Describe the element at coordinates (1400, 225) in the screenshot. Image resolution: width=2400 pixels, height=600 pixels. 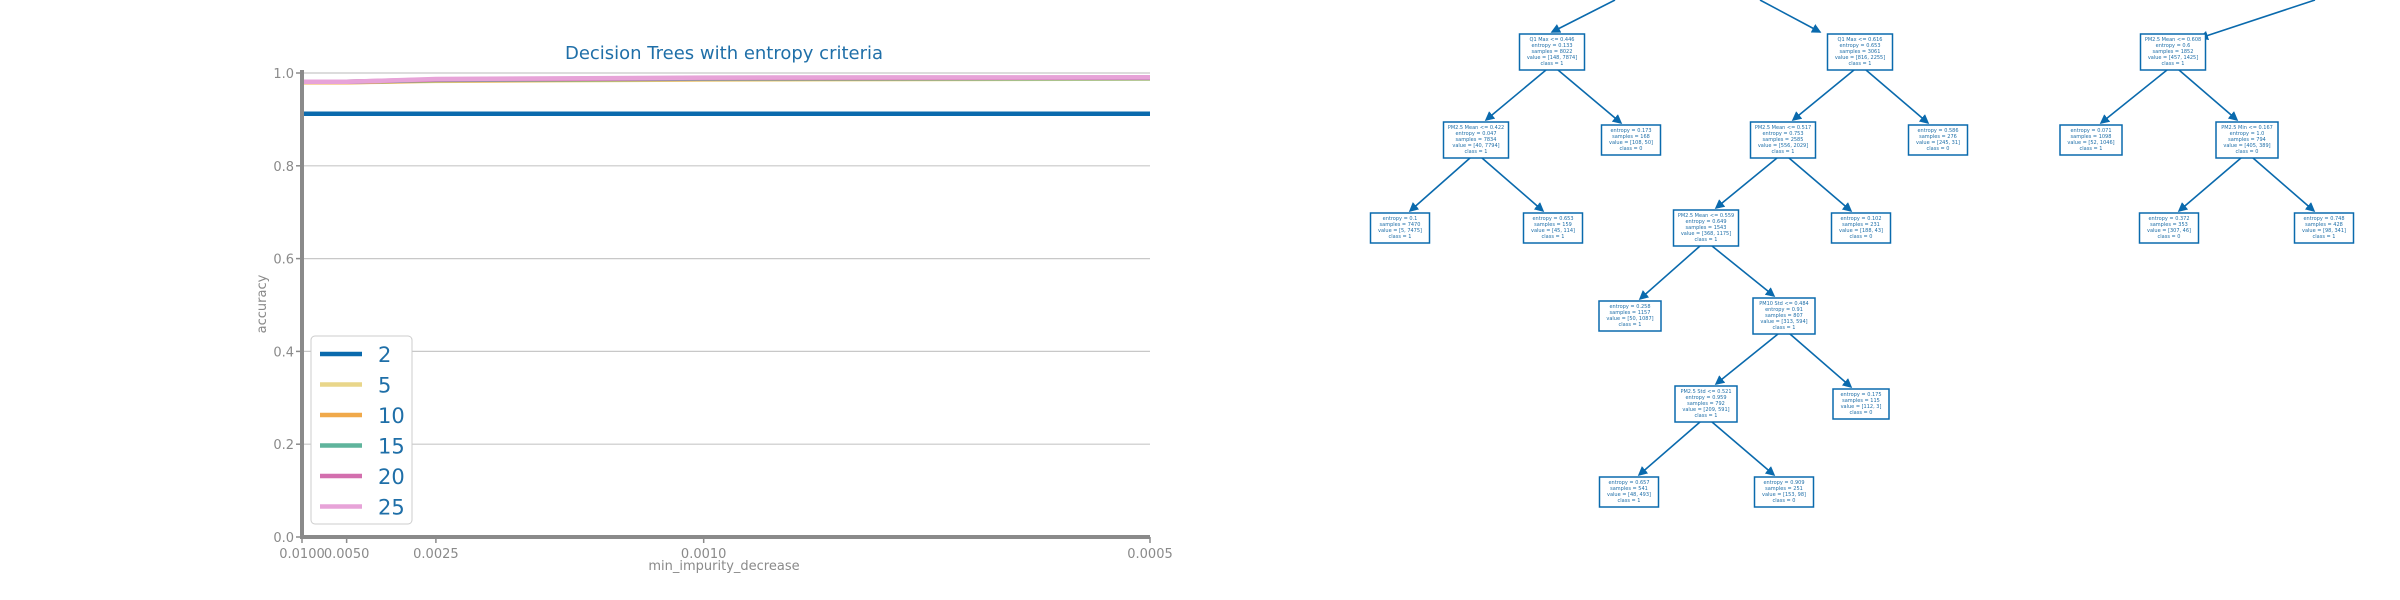
I see `tree-node-text: samples = 7470` at that location.